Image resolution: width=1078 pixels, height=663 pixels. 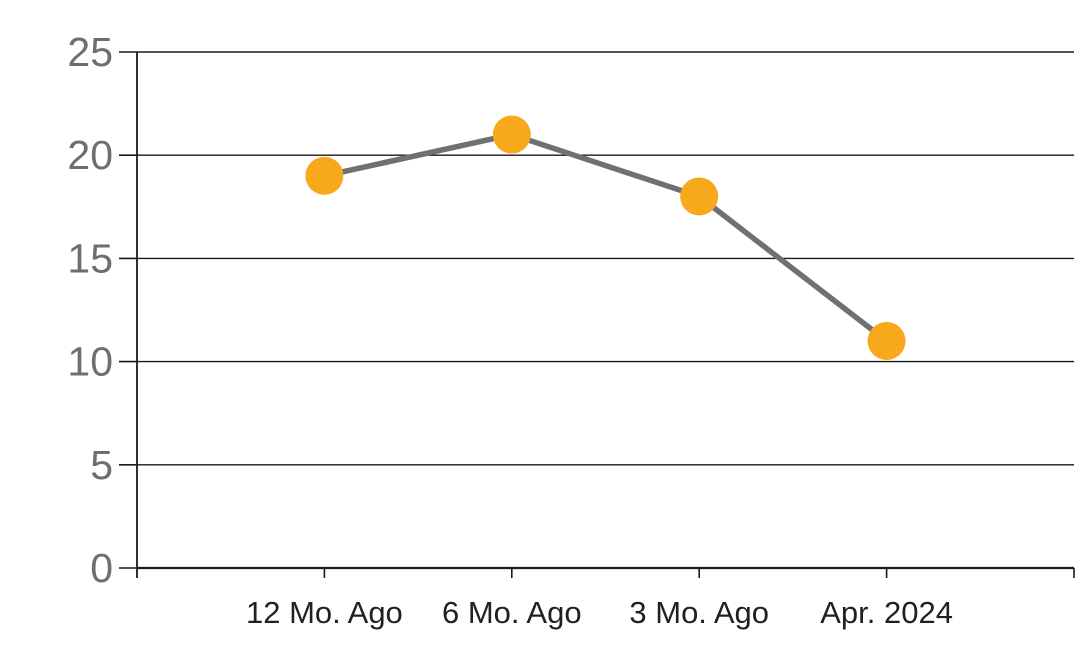 I want to click on y-axis-tick-label: 20, so click(x=90, y=155).